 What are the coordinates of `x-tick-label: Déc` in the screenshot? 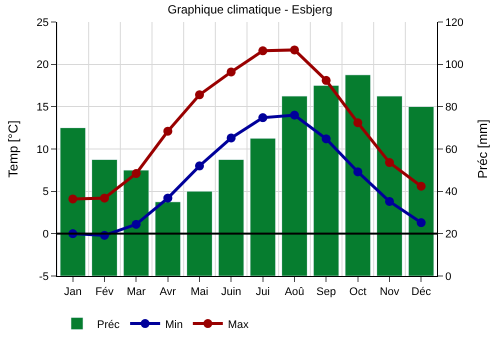 It's located at (421, 292).